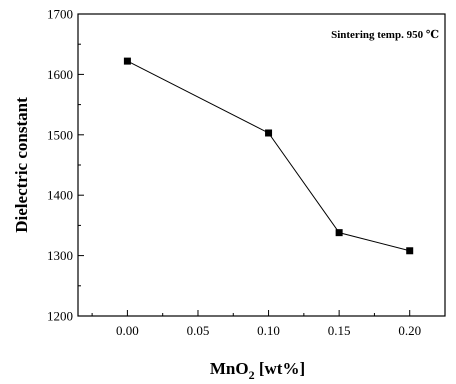  I want to click on y-tick-label: 1600, so click(60, 74).